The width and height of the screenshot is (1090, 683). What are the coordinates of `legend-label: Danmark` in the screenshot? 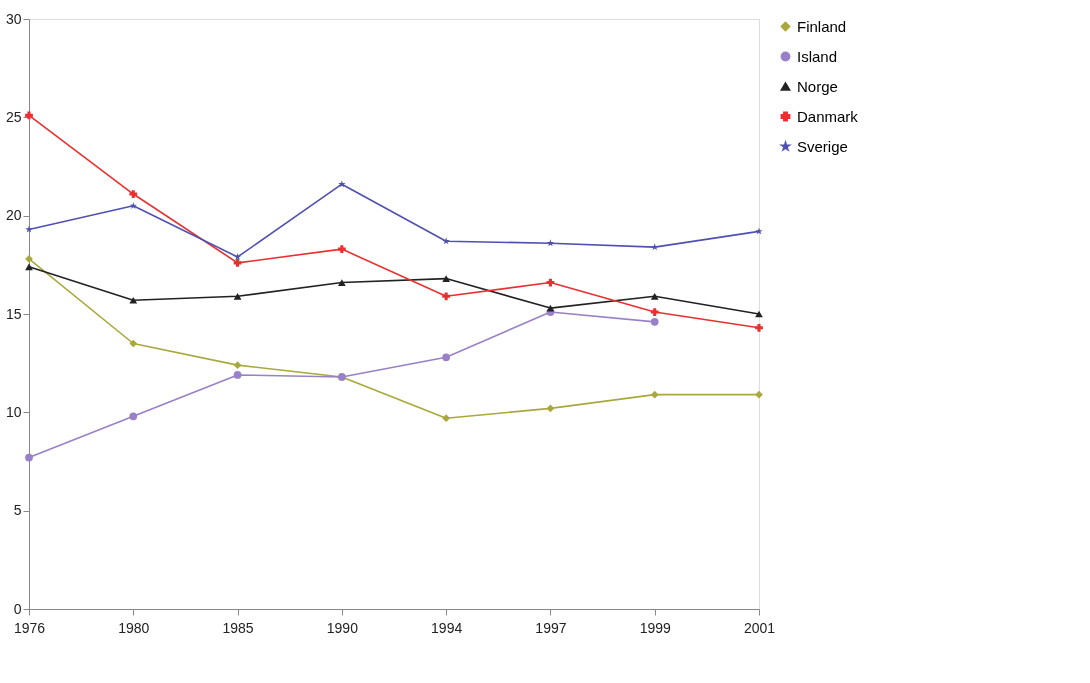 It's located at (828, 116).